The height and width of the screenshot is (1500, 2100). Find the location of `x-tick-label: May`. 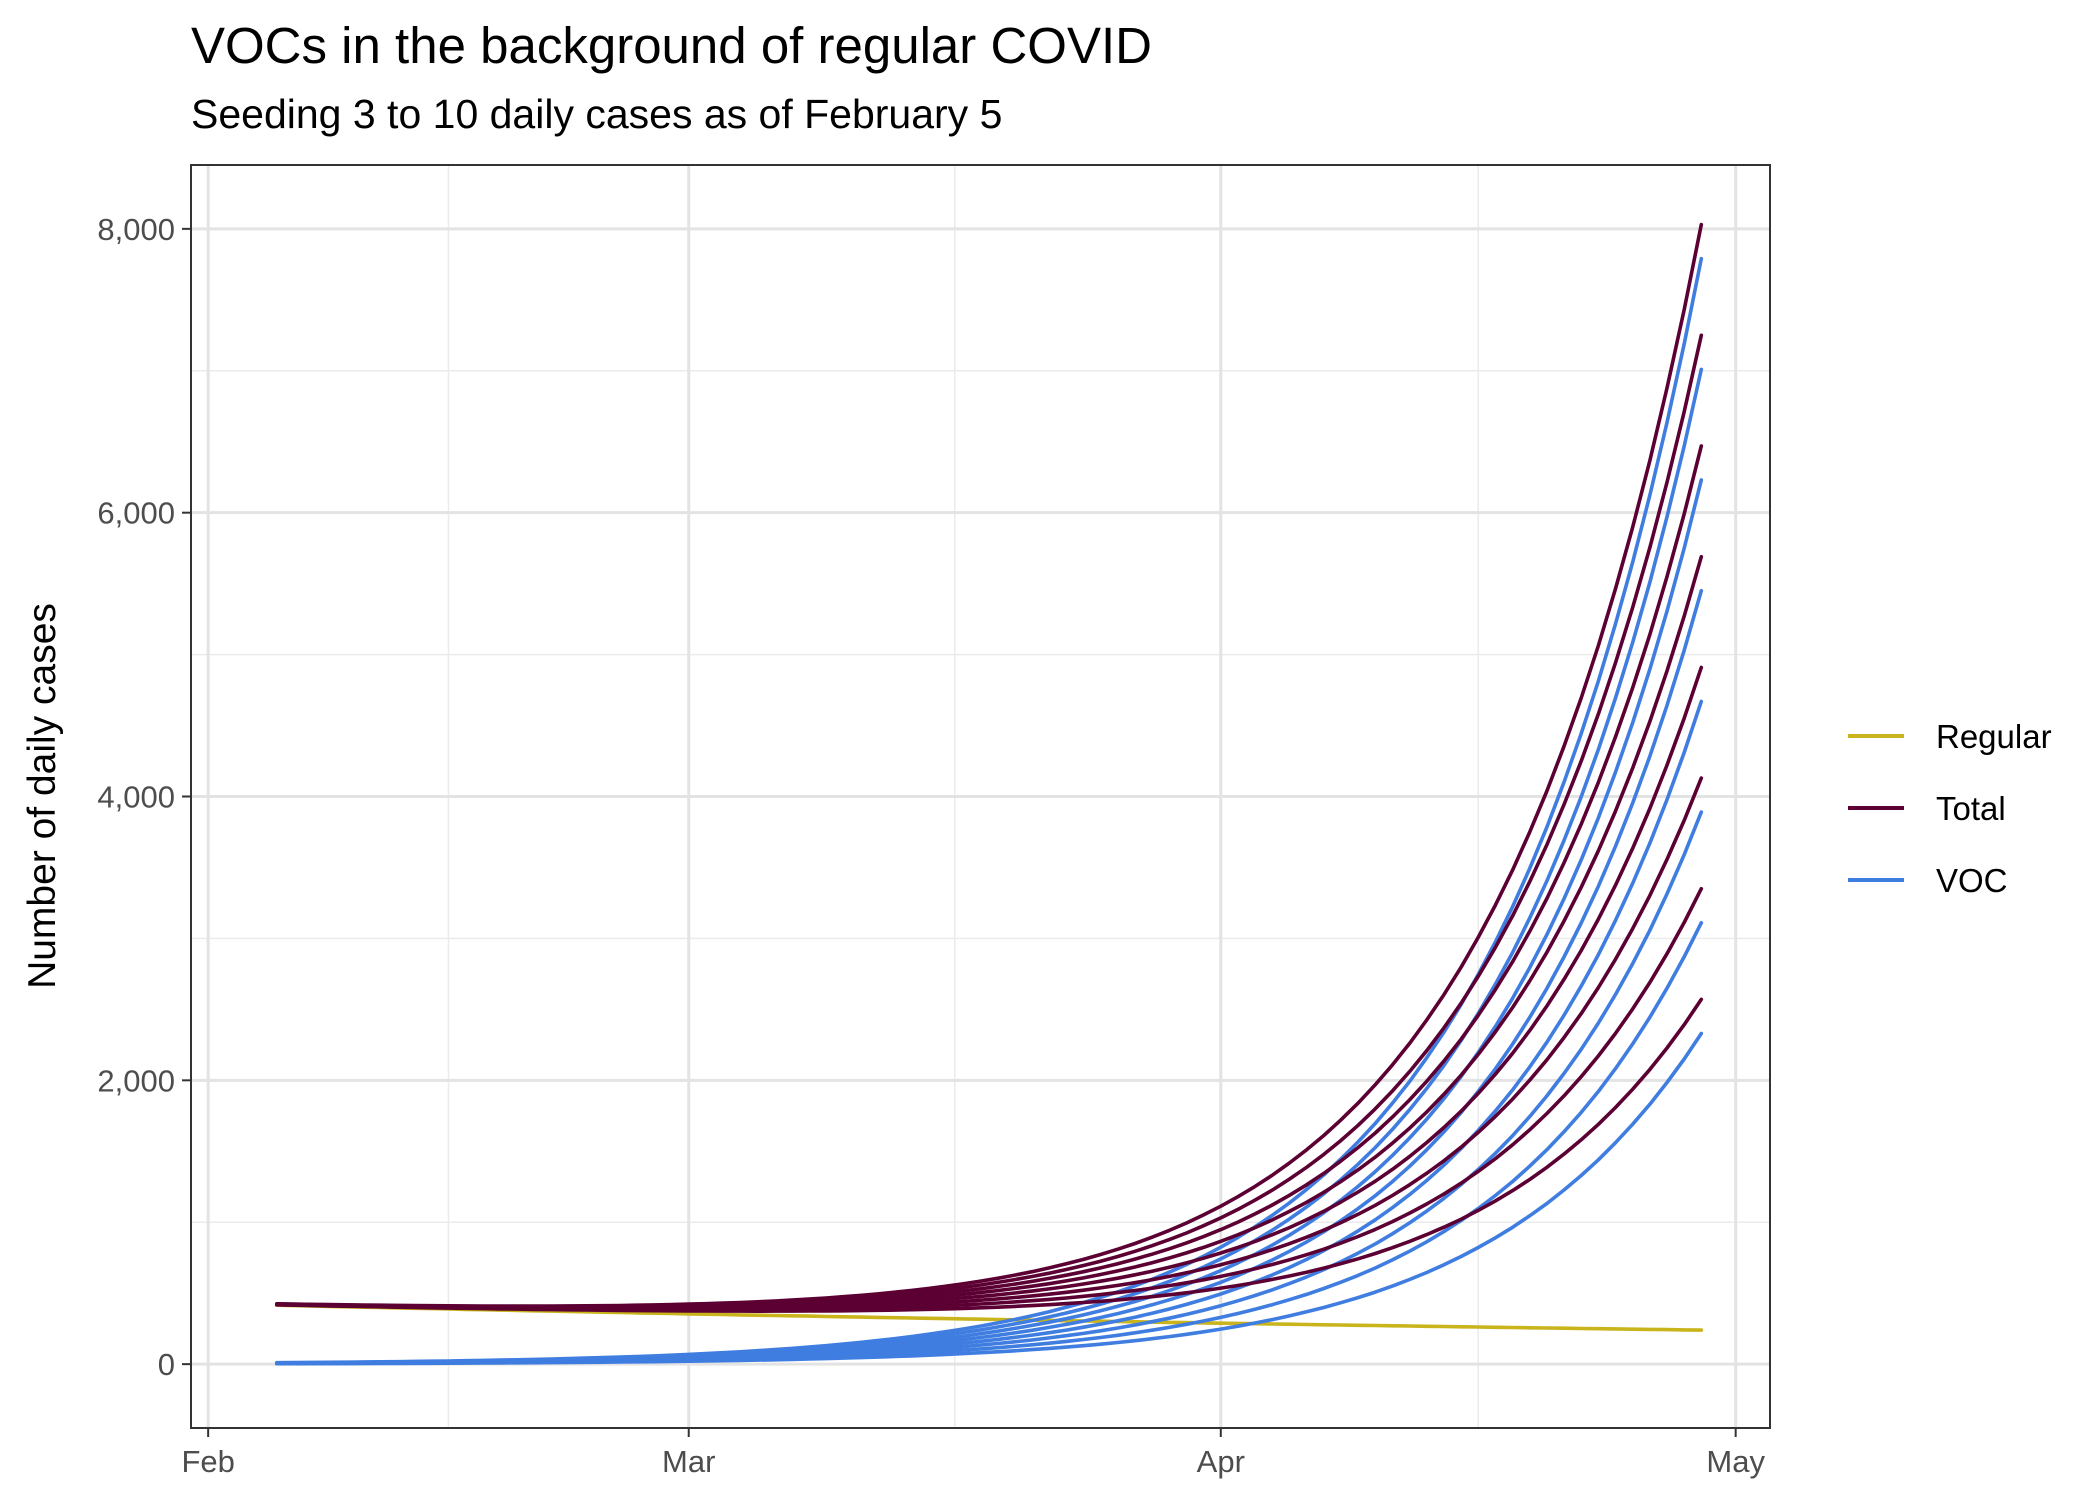

x-tick-label: May is located at coordinates (1735, 1461).